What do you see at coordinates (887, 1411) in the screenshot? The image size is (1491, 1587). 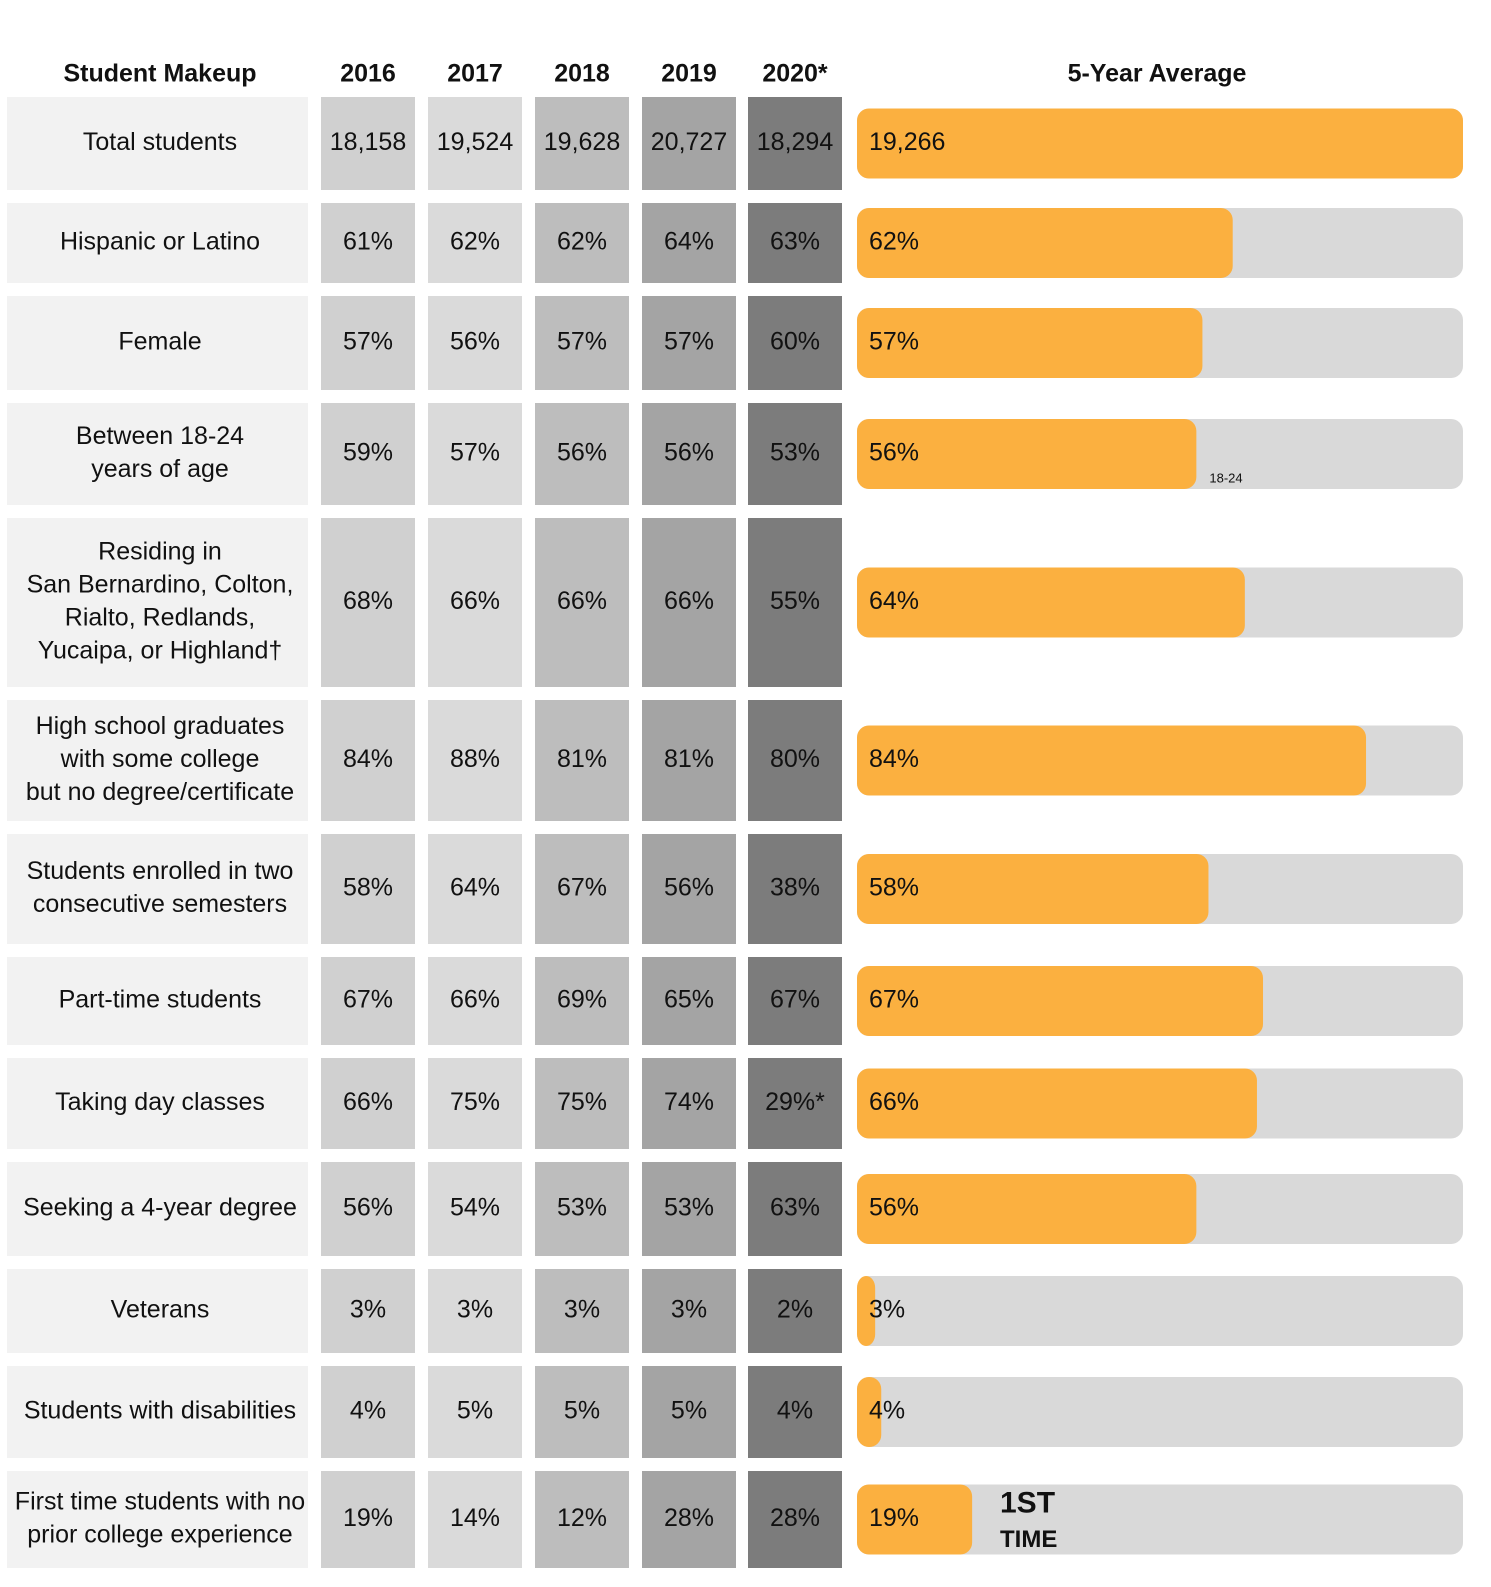 I see `average-label: 4%` at bounding box center [887, 1411].